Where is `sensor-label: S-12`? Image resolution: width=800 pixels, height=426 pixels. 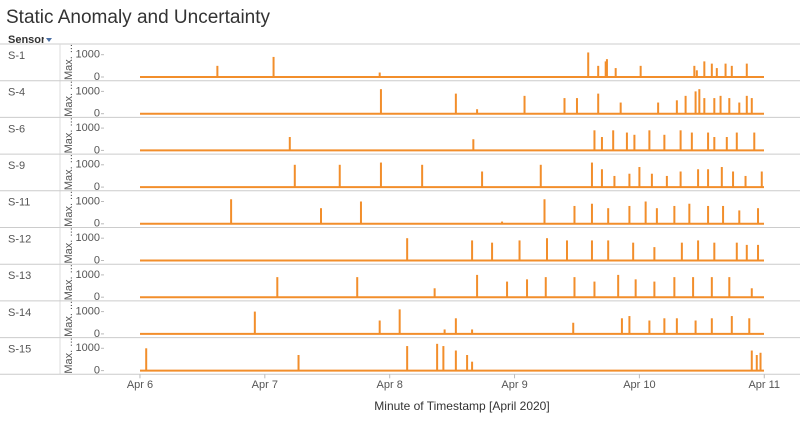 sensor-label: S-12 is located at coordinates (19, 239).